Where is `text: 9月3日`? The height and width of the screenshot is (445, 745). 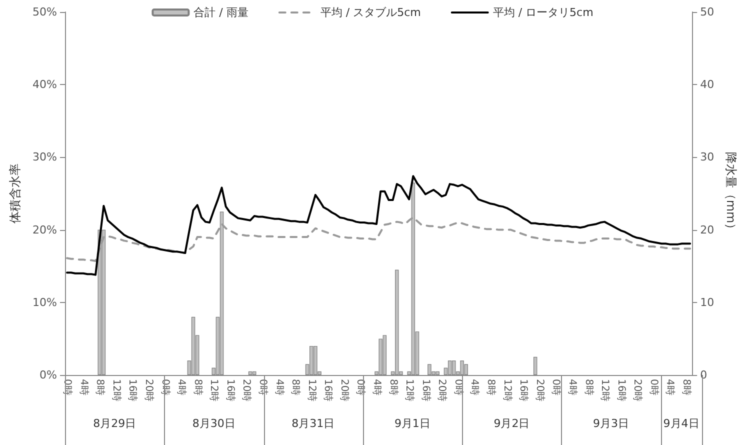
text: 9月3日 is located at coordinates (611, 423).